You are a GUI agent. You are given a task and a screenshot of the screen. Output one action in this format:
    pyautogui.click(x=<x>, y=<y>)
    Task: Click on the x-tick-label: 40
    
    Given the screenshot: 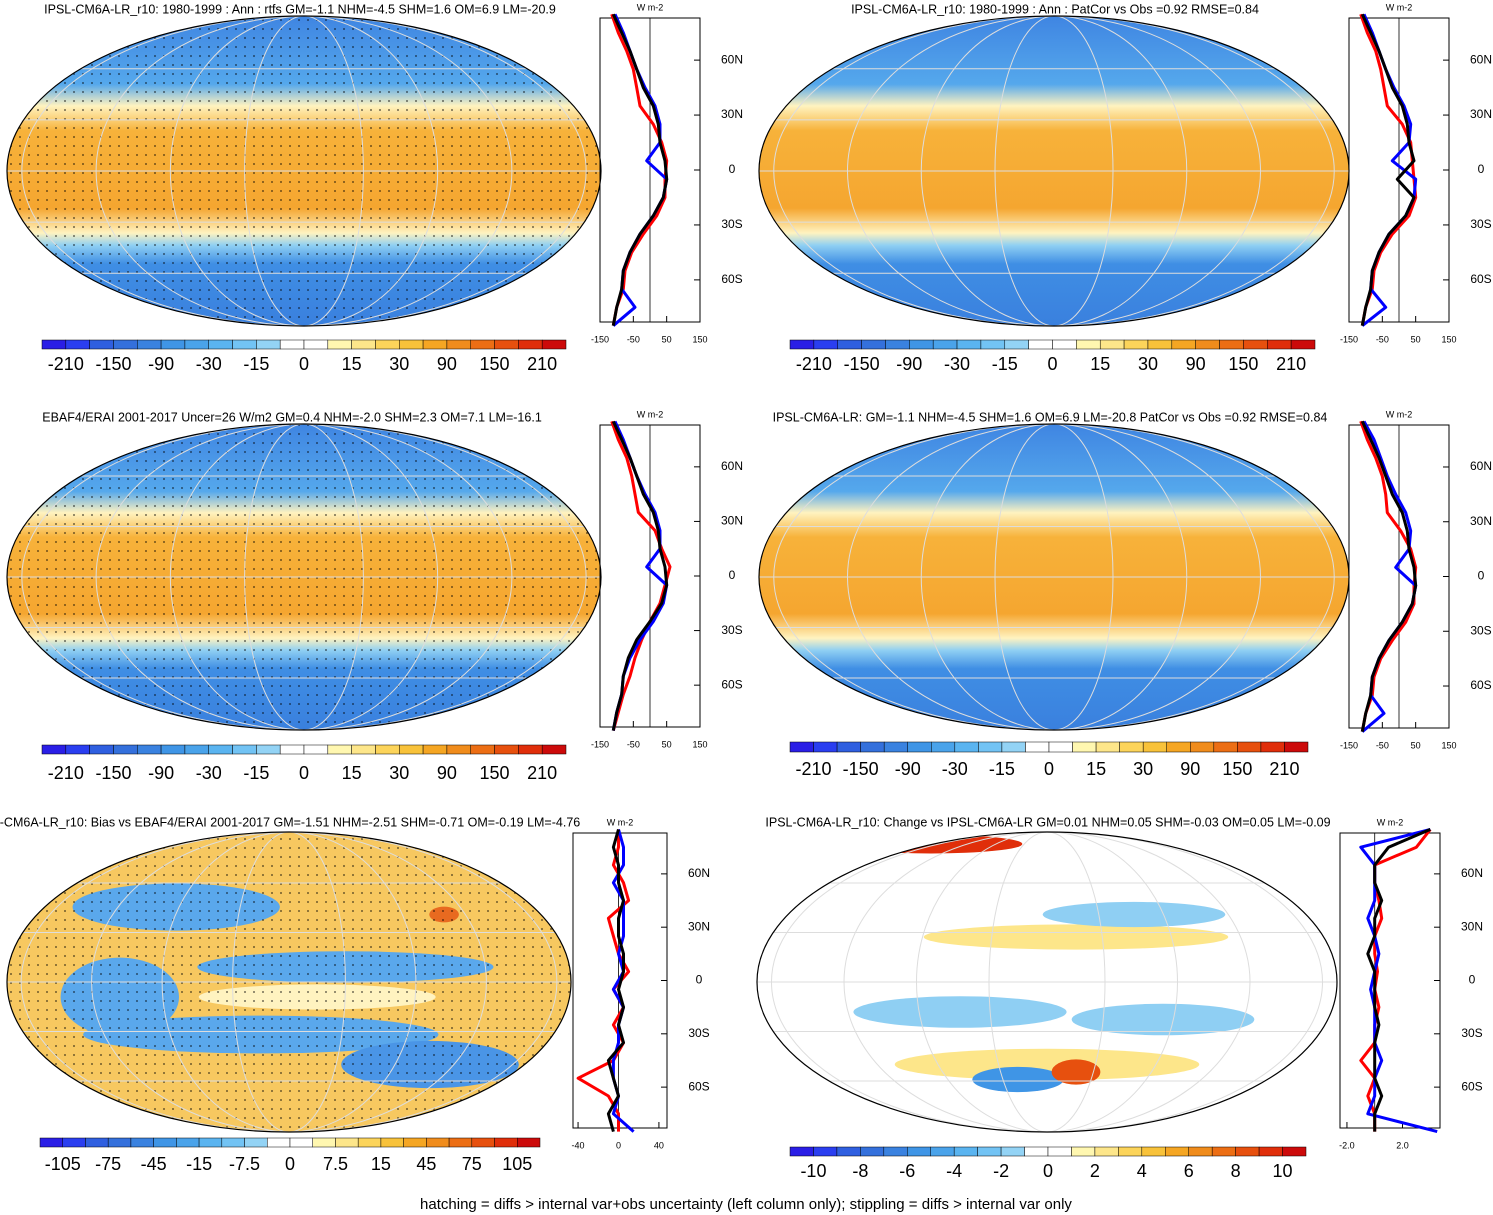 What is the action you would take?
    pyautogui.click(x=659, y=1145)
    